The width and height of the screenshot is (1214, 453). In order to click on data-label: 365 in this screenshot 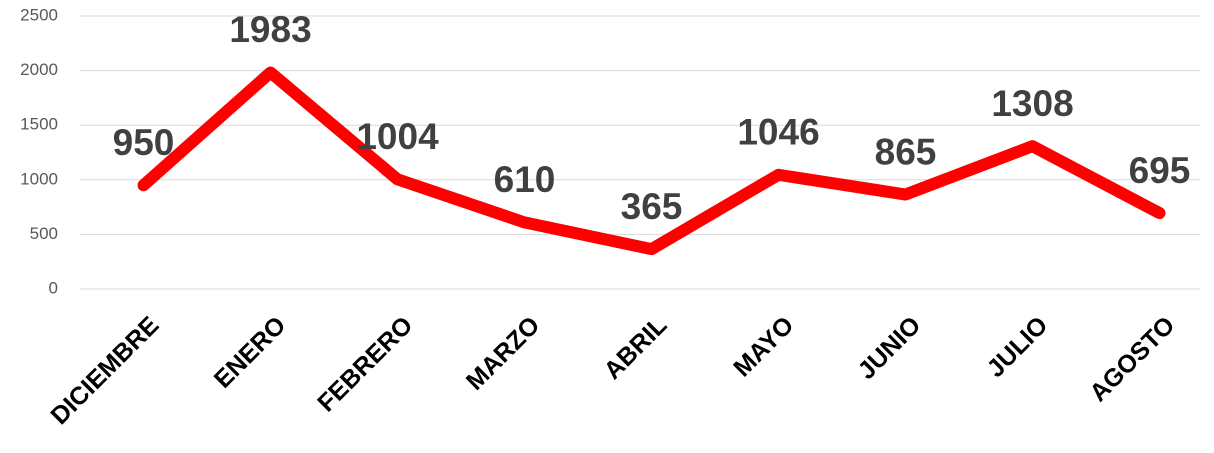, I will do `click(652, 206)`.